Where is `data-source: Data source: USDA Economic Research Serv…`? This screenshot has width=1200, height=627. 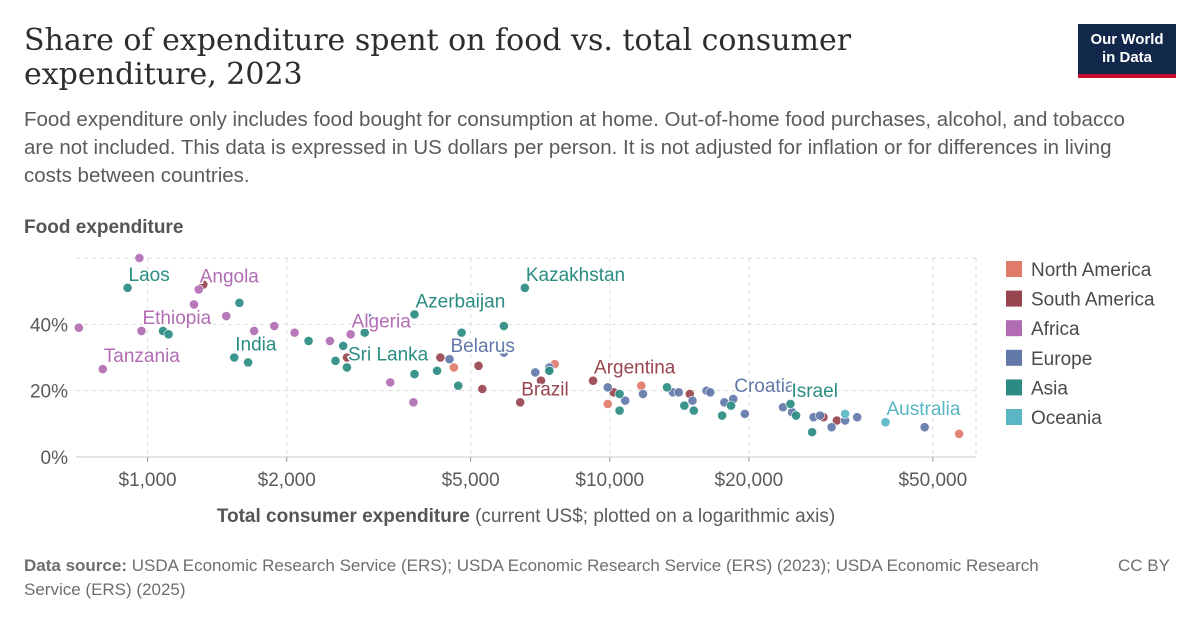
data-source: Data source: USDA Economic Research Serv… is located at coordinates (539, 578).